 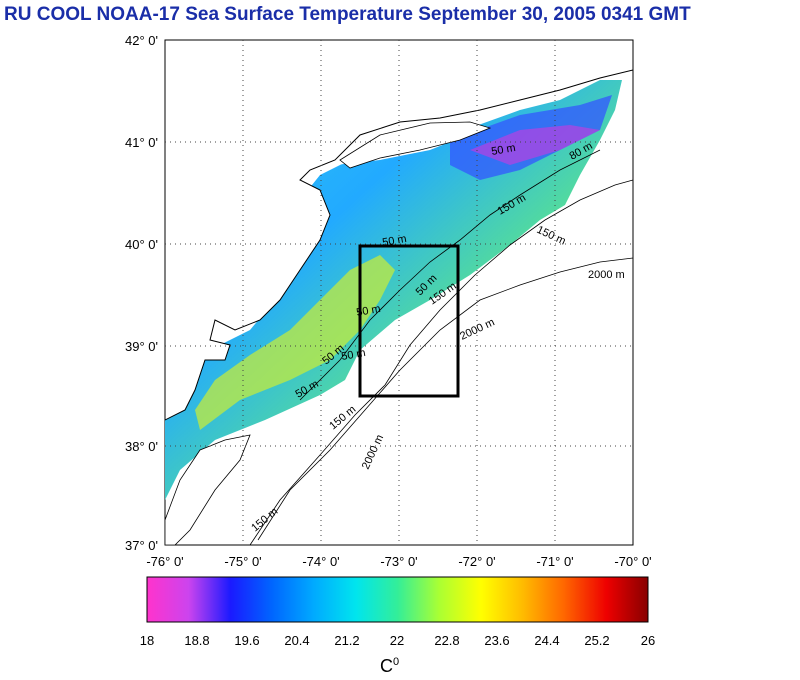 What do you see at coordinates (596, 640) in the screenshot?
I see `colorbar-tick: 25.2` at bounding box center [596, 640].